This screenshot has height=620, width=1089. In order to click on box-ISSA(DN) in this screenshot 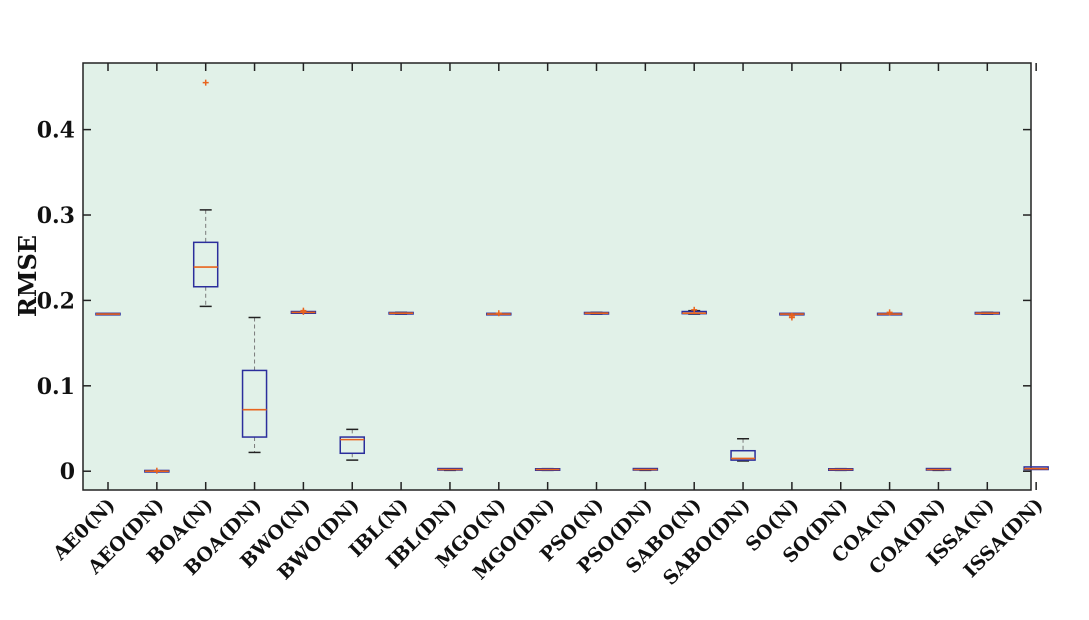, I will do `click(1036, 468)`.